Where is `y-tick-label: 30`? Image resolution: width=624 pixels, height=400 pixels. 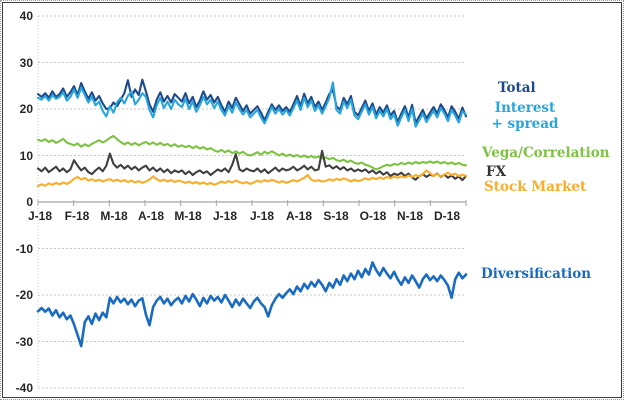 y-tick-label: 30 is located at coordinates (26, 62).